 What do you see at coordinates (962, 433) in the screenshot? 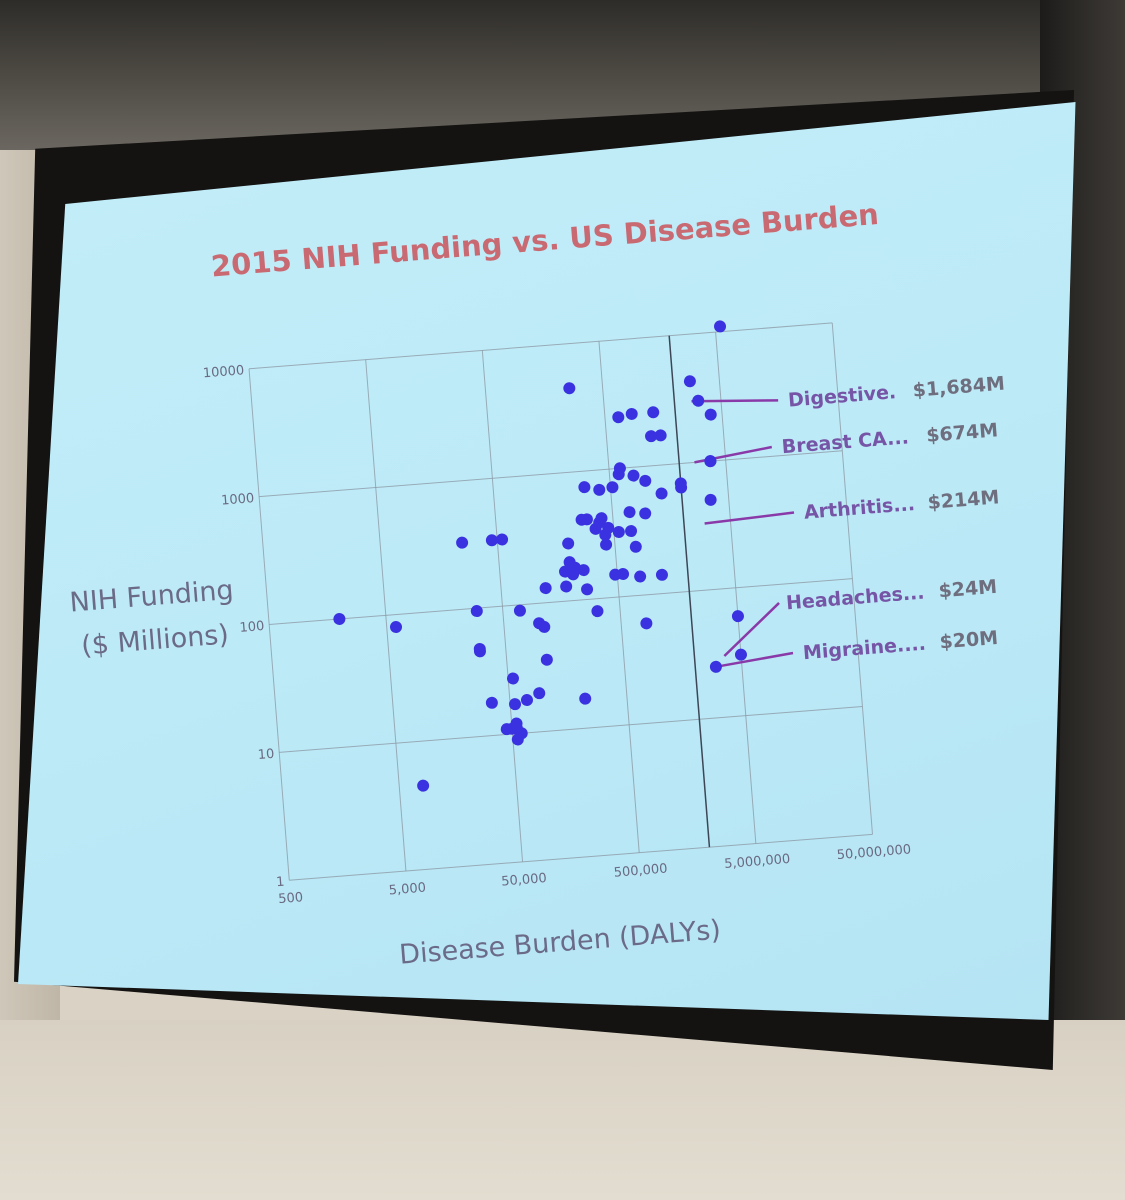
I see `annotation-value-breast-ca: $674M` at bounding box center [962, 433].